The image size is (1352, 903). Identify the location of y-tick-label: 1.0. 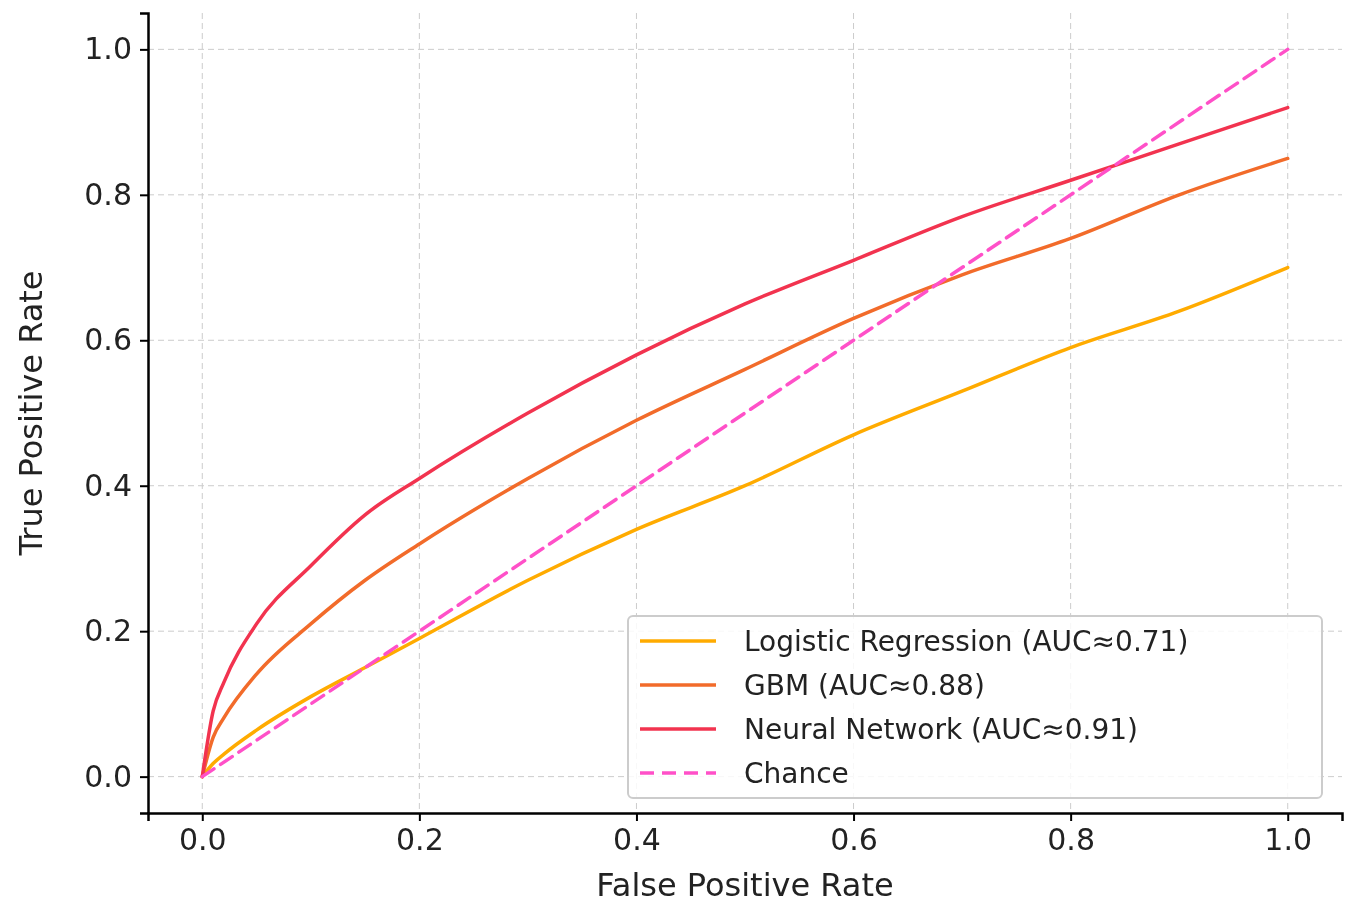
(108, 49).